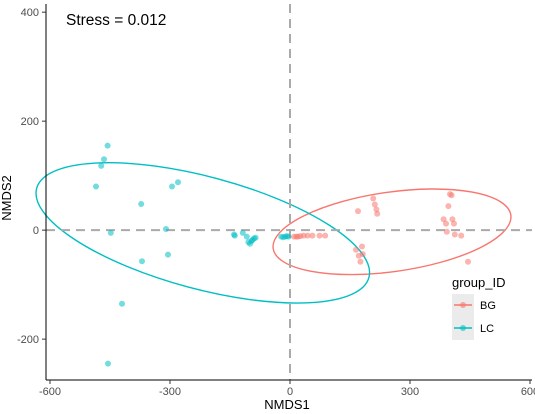  Describe the element at coordinates (7, 198) in the screenshot. I see `y-axis-label: NMDS2` at that location.